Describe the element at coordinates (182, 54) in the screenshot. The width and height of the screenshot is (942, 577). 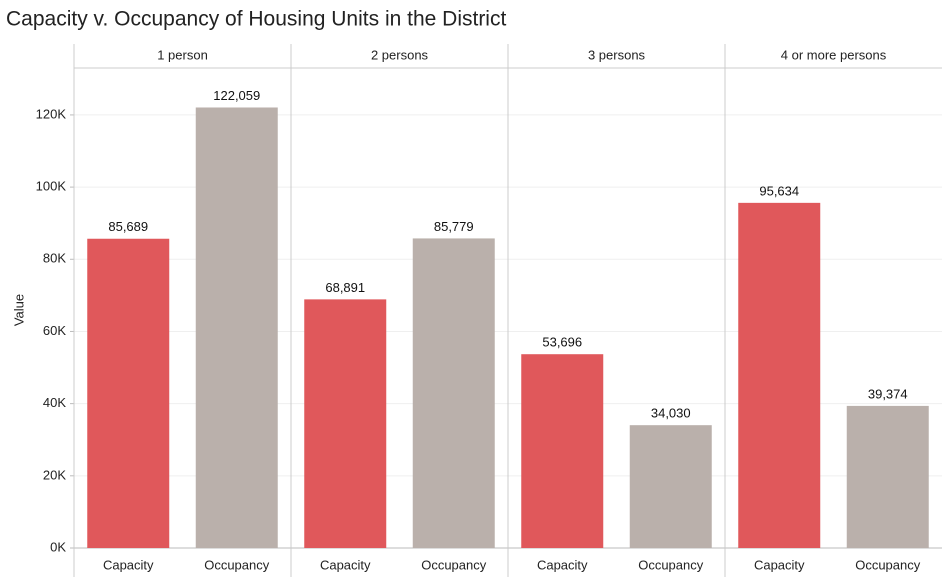
I see `panel-header: 1 person` at that location.